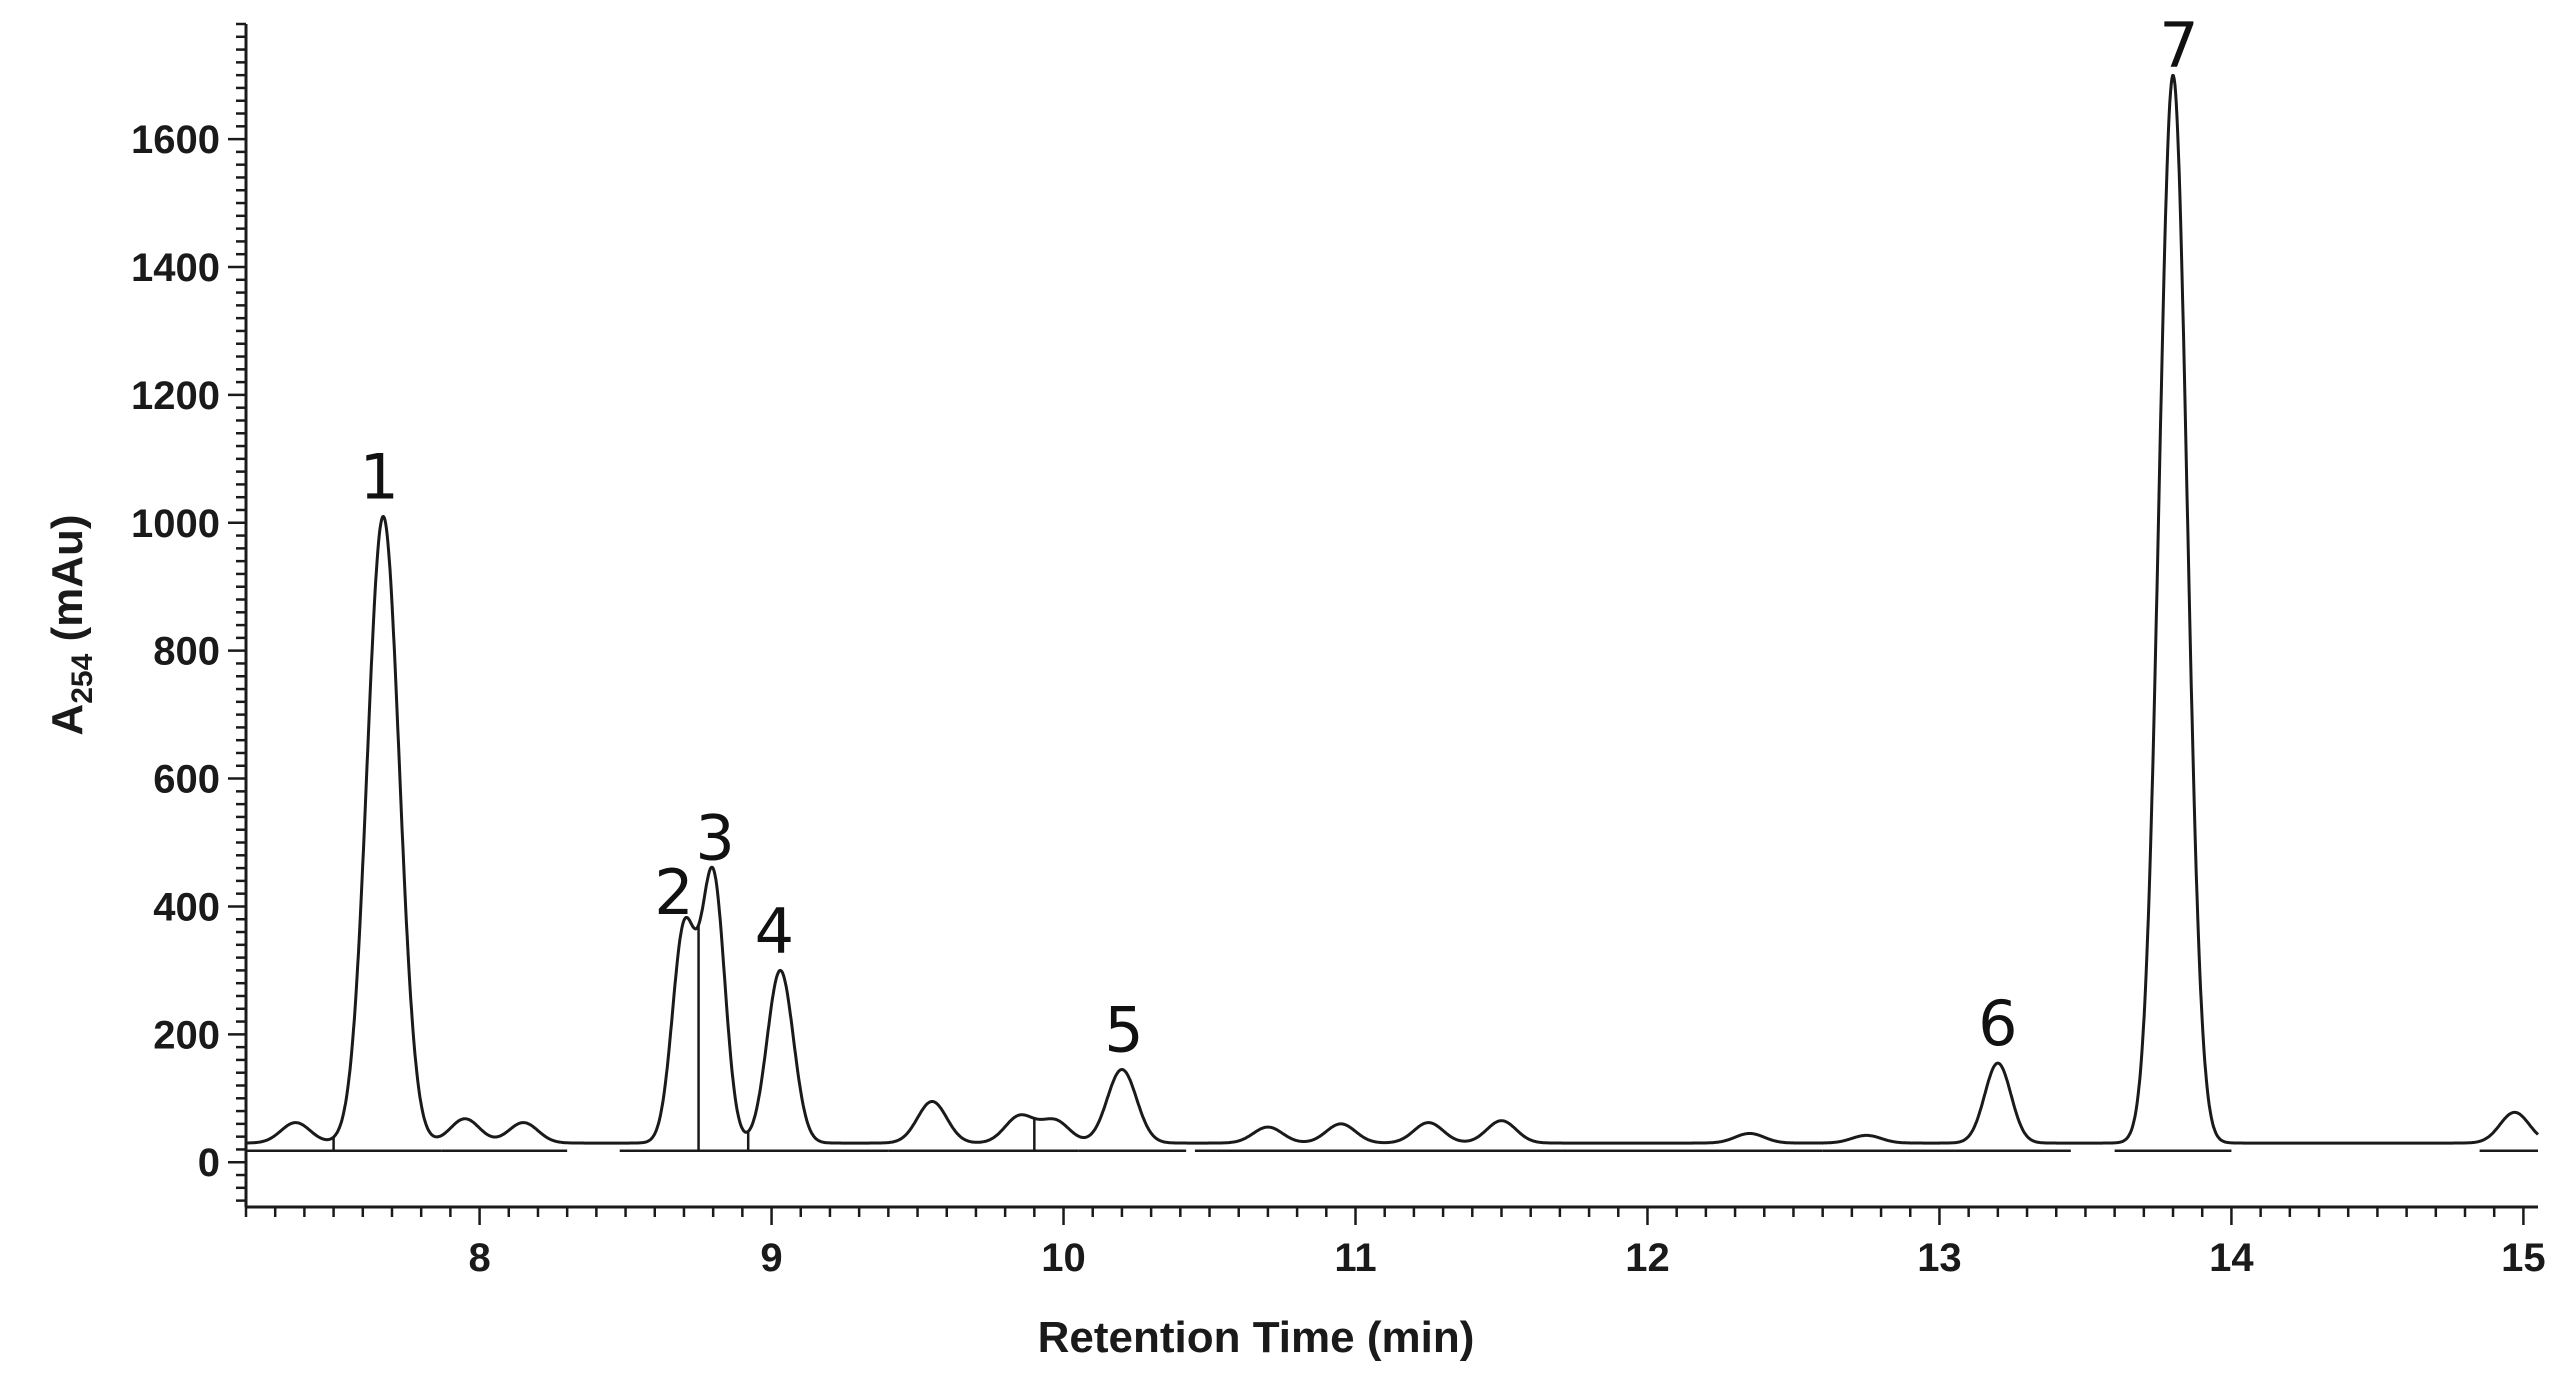 The width and height of the screenshot is (2557, 1380). Describe the element at coordinates (2523, 1258) in the screenshot. I see `x-tick-label: 15` at that location.